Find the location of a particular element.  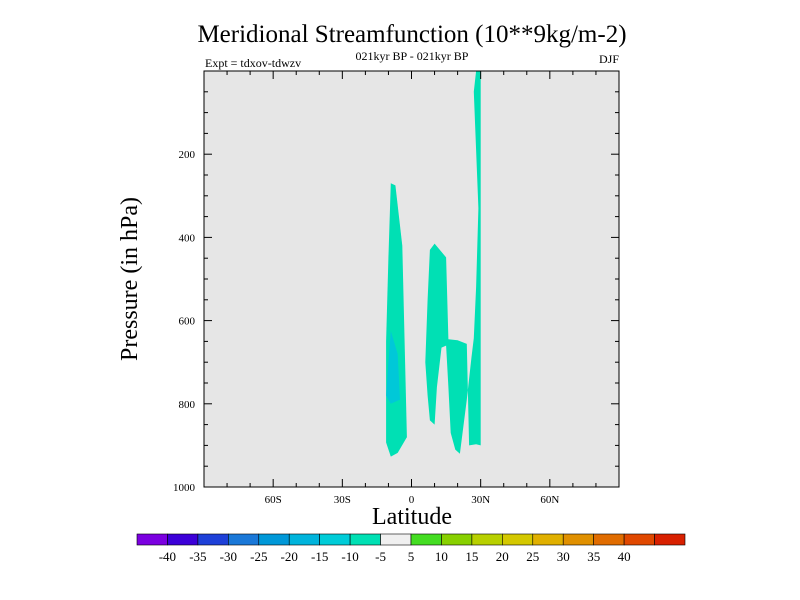

season-label: DJF is located at coordinates (609, 59).